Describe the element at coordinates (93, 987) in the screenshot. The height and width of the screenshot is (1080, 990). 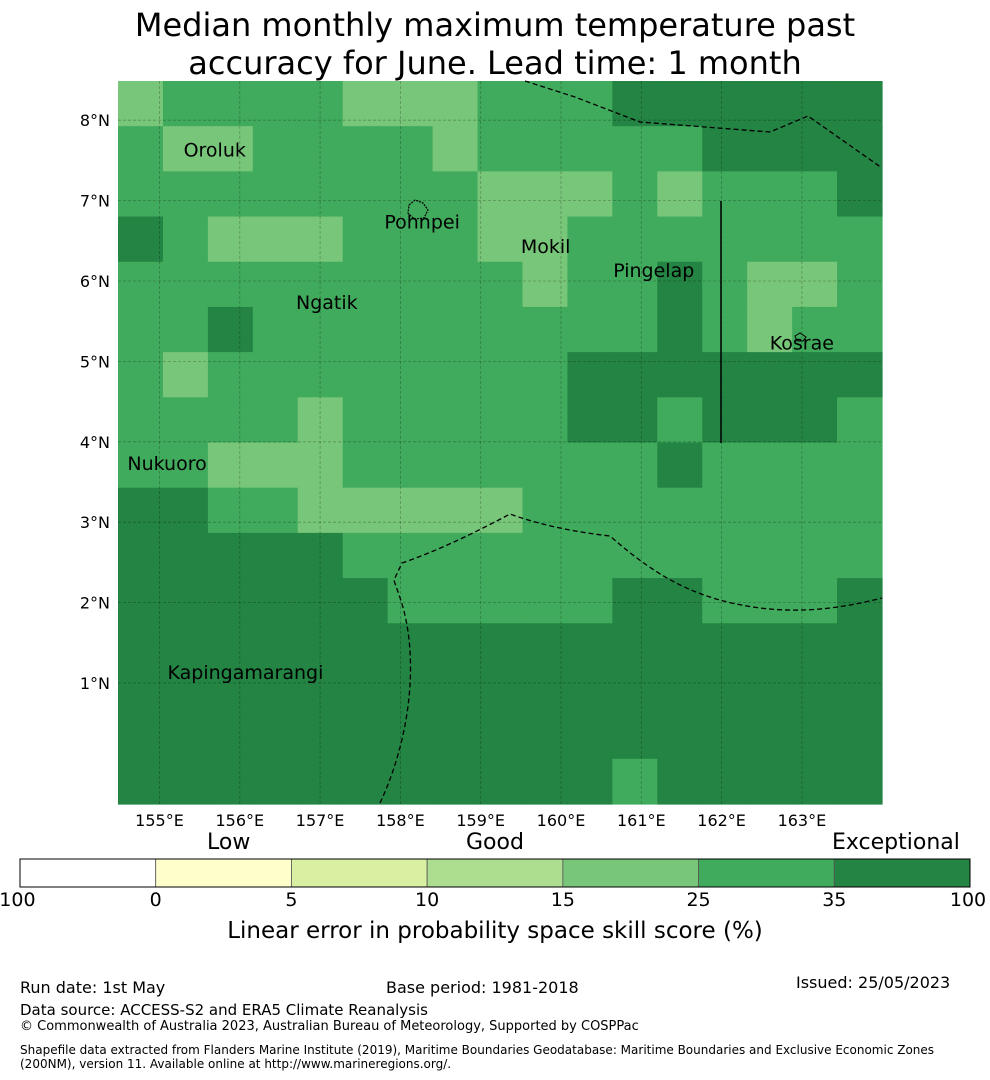
I see `run-date: Run date: 1st May` at that location.